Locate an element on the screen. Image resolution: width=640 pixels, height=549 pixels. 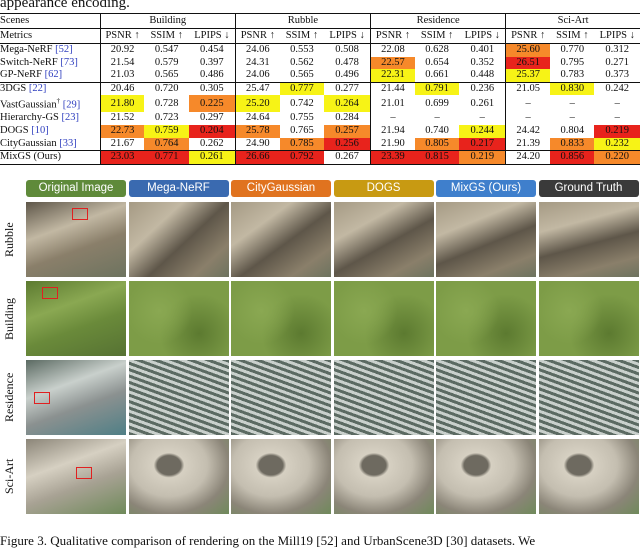
method-label: CityGaussian is located at coordinates (28, 143).